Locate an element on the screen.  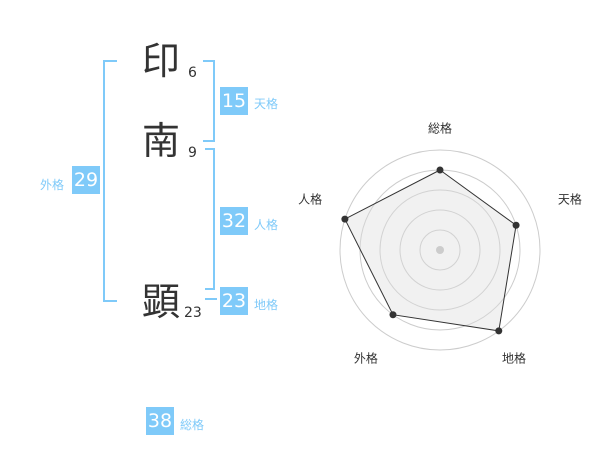
stroke-count-2: 9 is located at coordinates (192, 153).